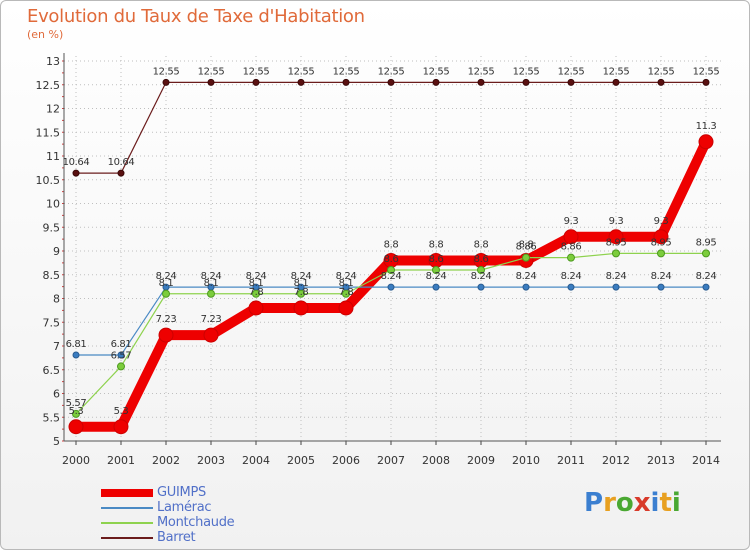  I want to click on legend-item-guimps: GUIMPS, so click(201, 492).